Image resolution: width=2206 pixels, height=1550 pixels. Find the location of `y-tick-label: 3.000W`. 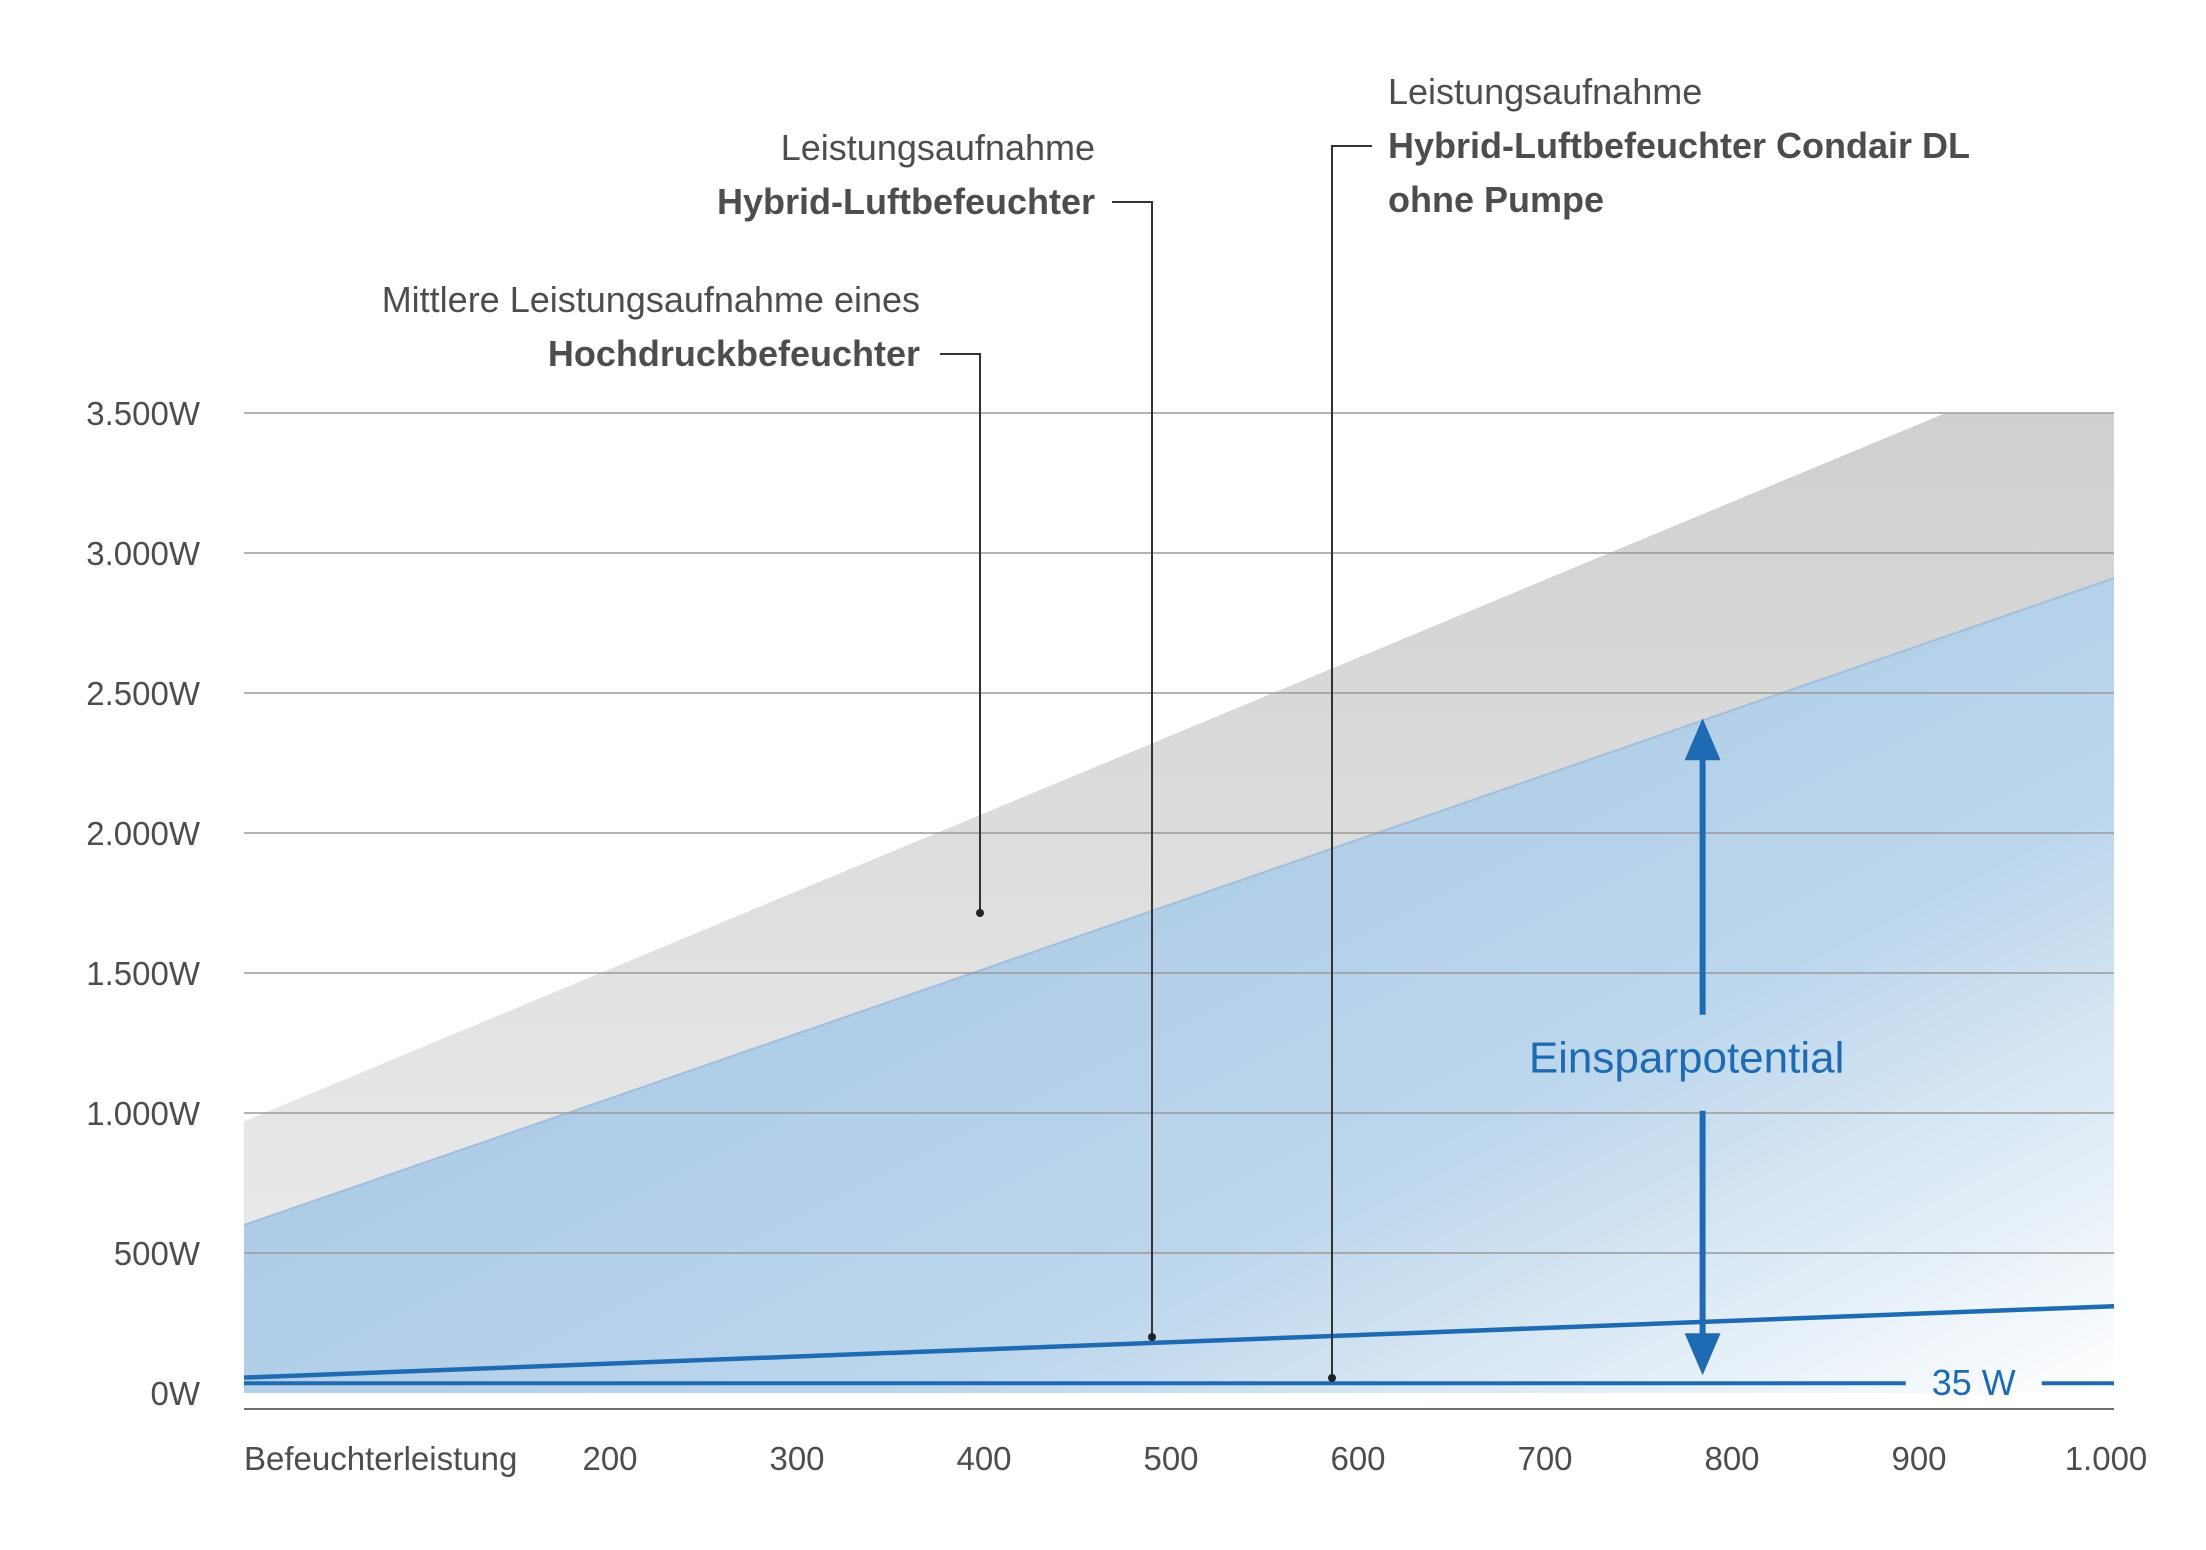

y-tick-label: 3.000W is located at coordinates (143, 553).